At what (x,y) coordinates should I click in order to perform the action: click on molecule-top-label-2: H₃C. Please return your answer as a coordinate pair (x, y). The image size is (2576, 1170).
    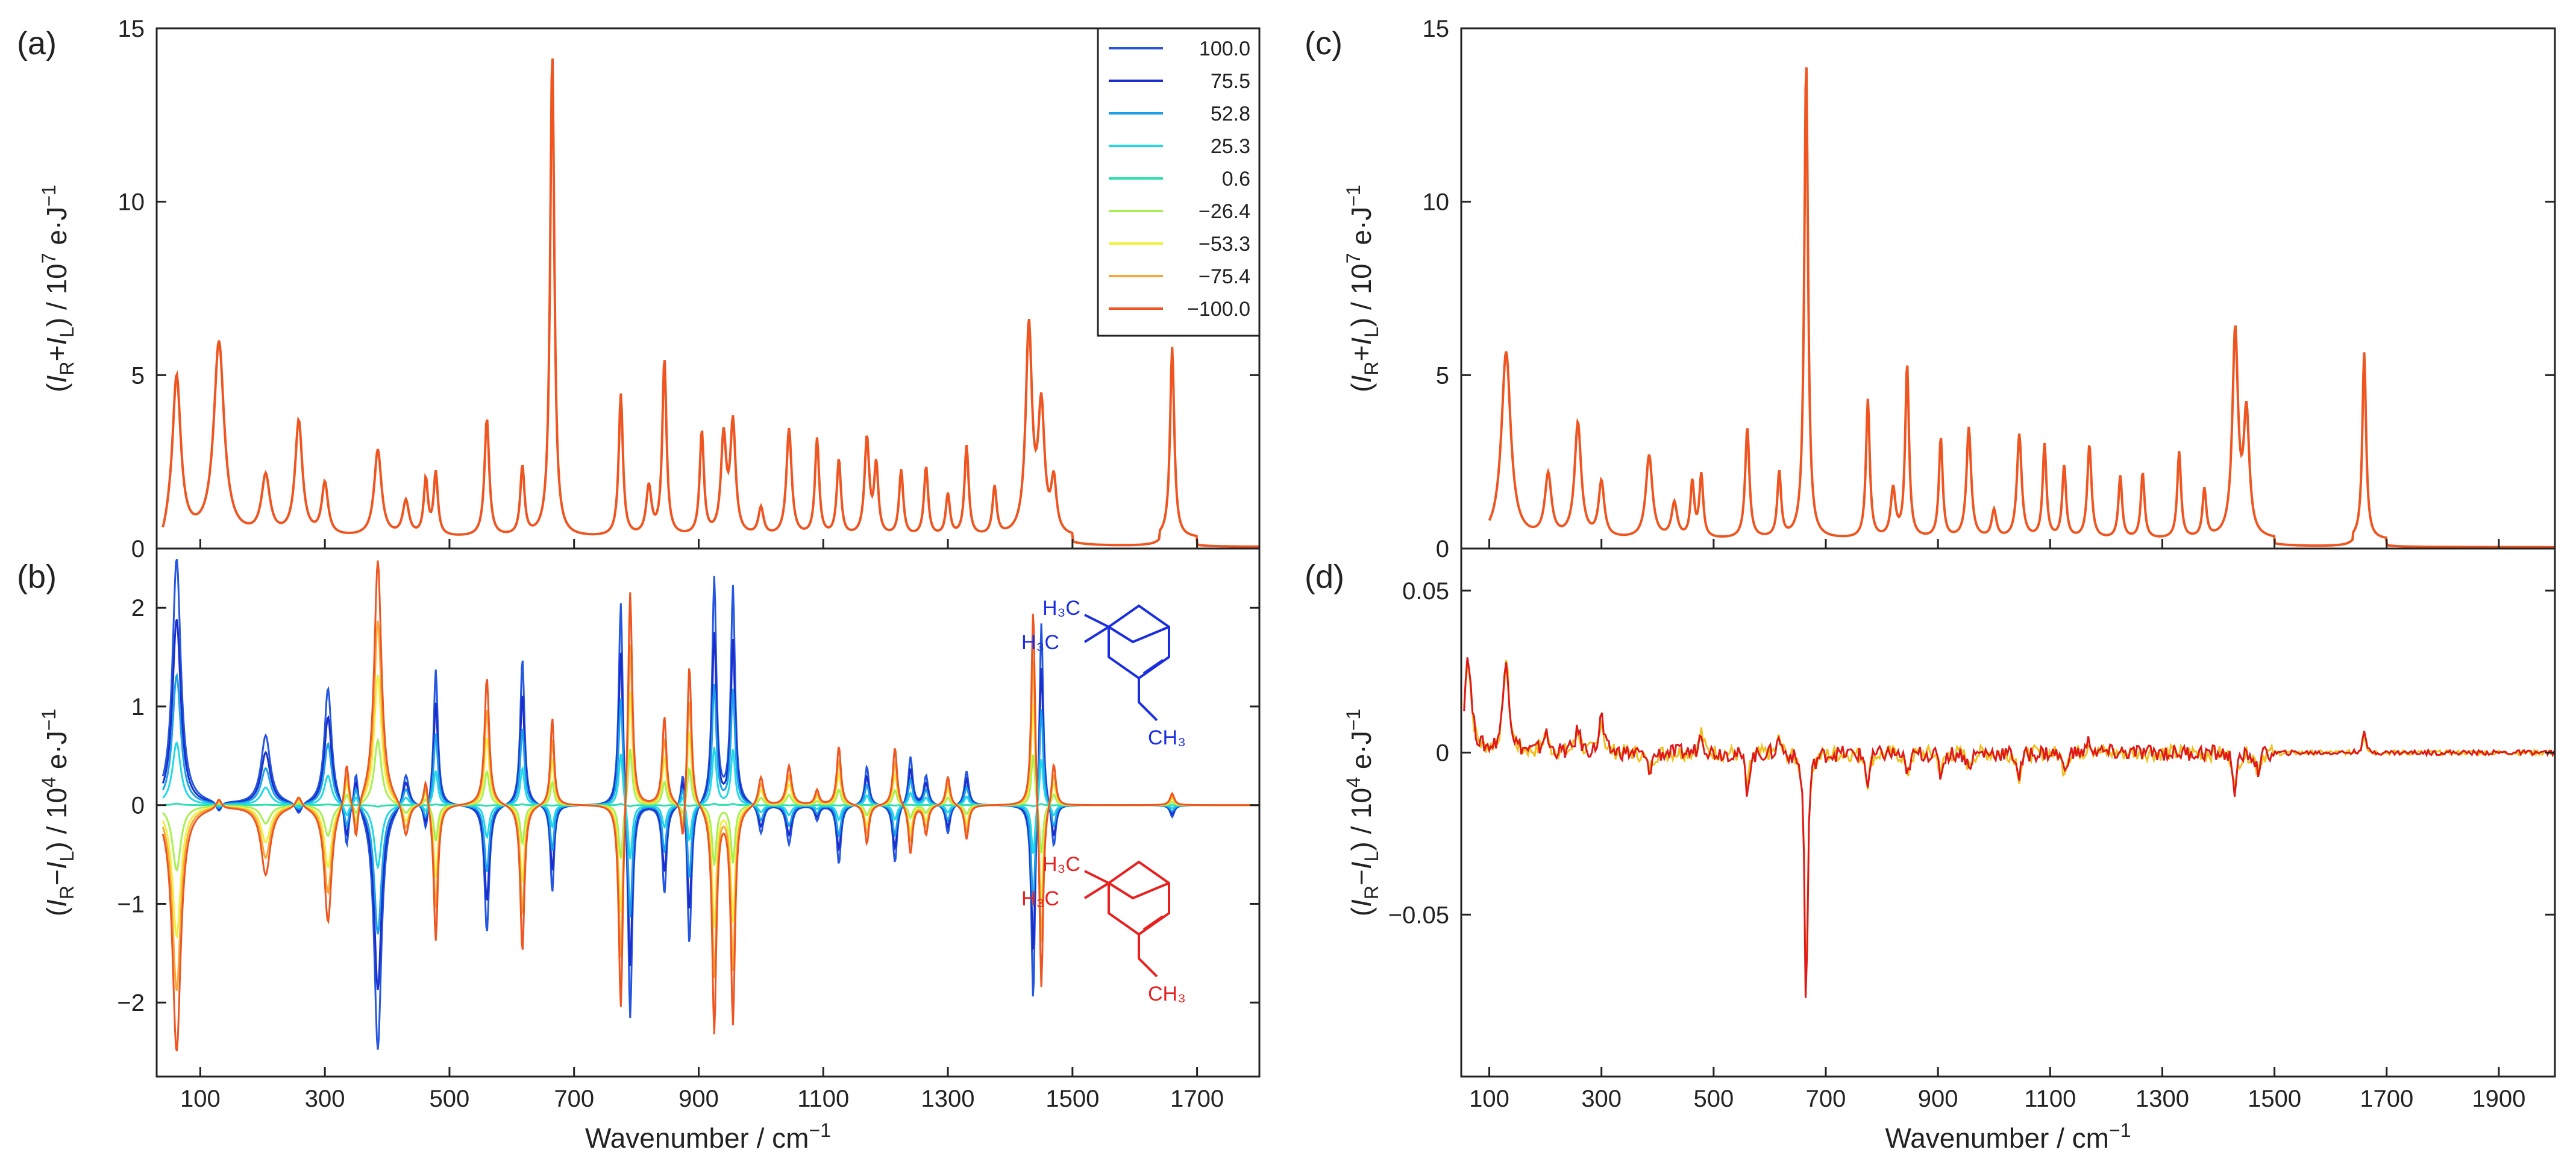
    Looking at the image, I should click on (1040, 642).